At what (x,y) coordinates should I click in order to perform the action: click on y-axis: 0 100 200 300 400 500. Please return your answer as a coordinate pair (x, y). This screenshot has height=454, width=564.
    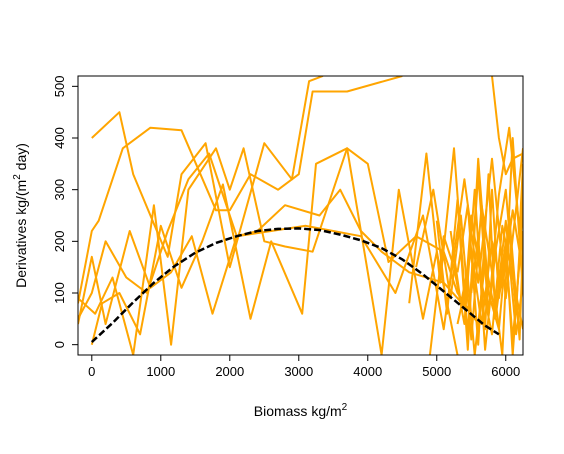
    Looking at the image, I should click on (65, 211).